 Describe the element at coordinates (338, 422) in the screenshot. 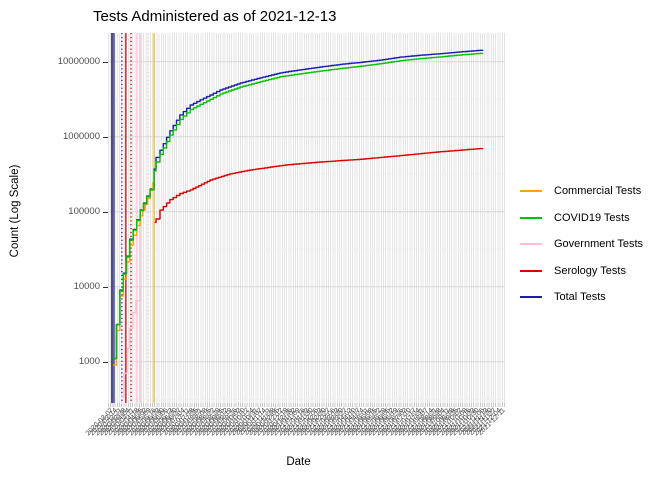

I see `x-tick-label: 2021-04-03` at that location.